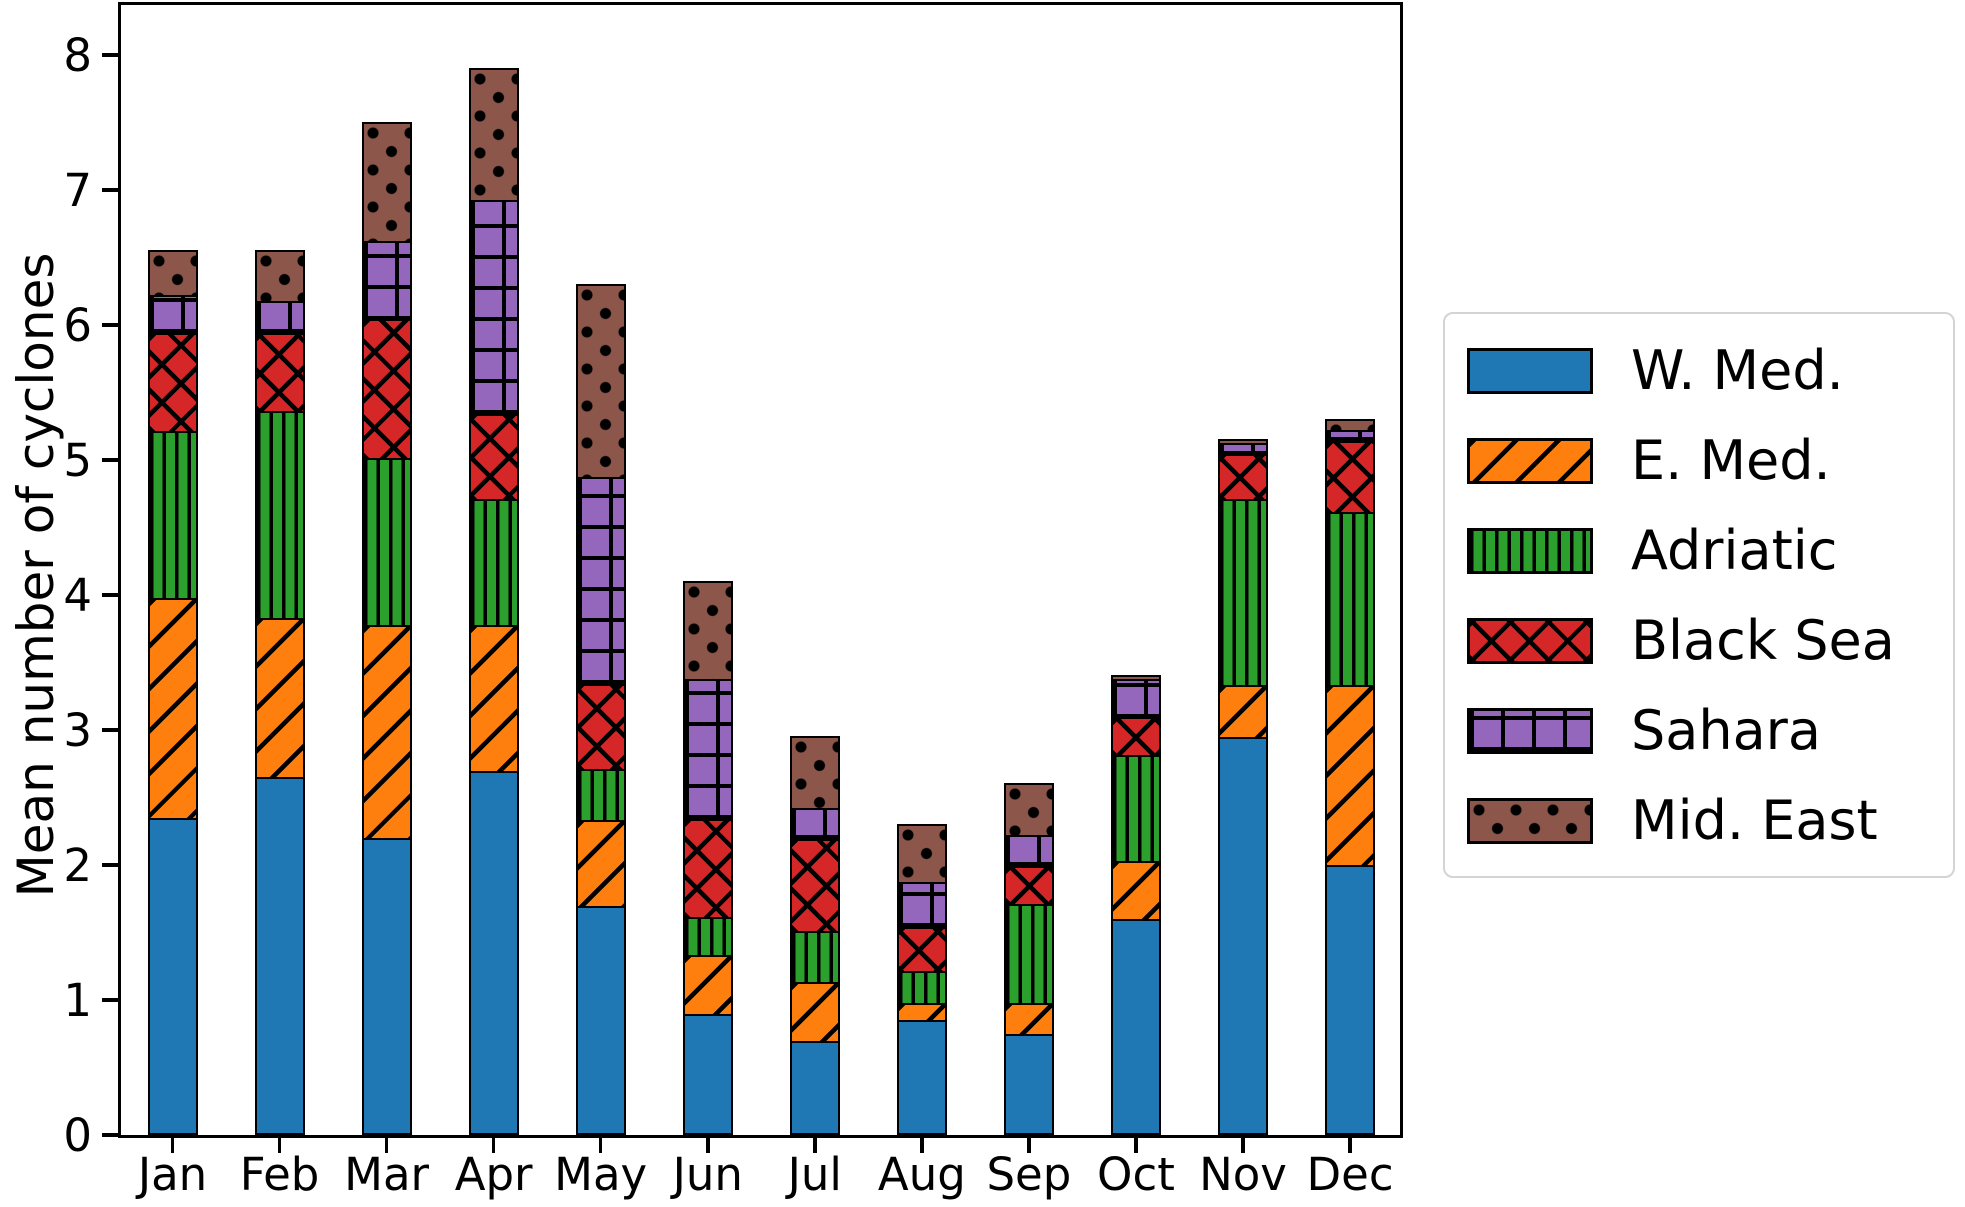  I want to click on x-tick-mark-oct, so click(1136, 1145).